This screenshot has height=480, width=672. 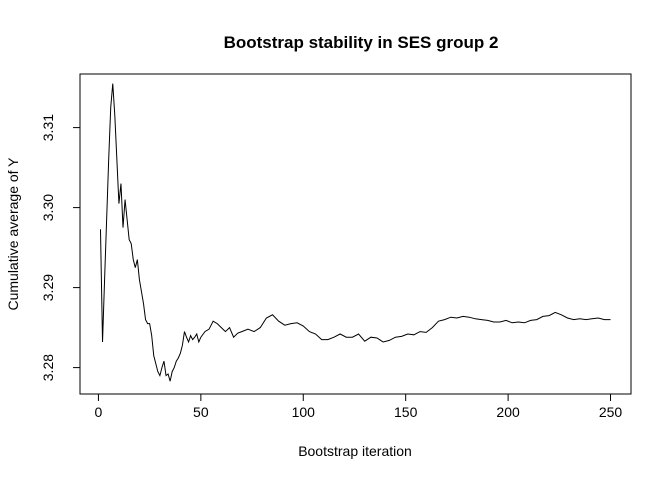 I want to click on x-tick-label: 50, so click(x=201, y=412).